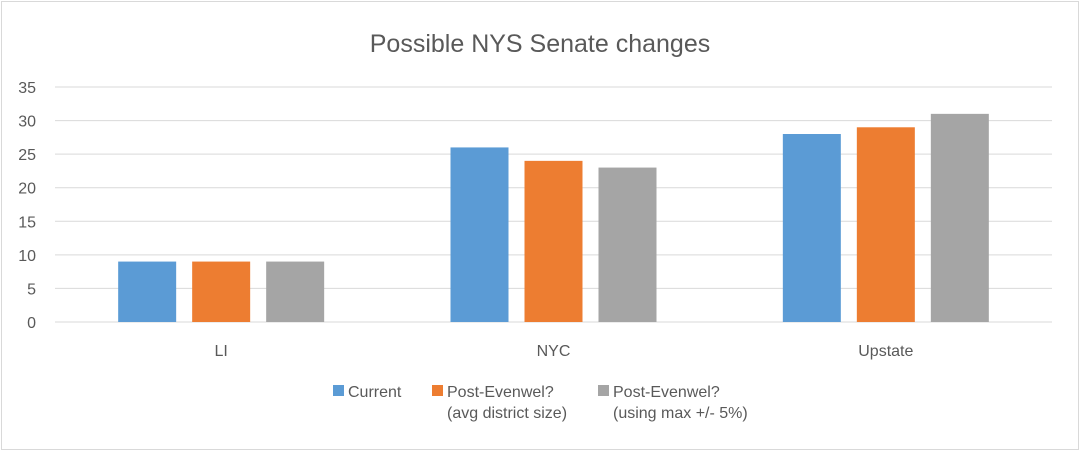 The width and height of the screenshot is (1080, 451). I want to click on y-tick-label: 5, so click(31, 289).